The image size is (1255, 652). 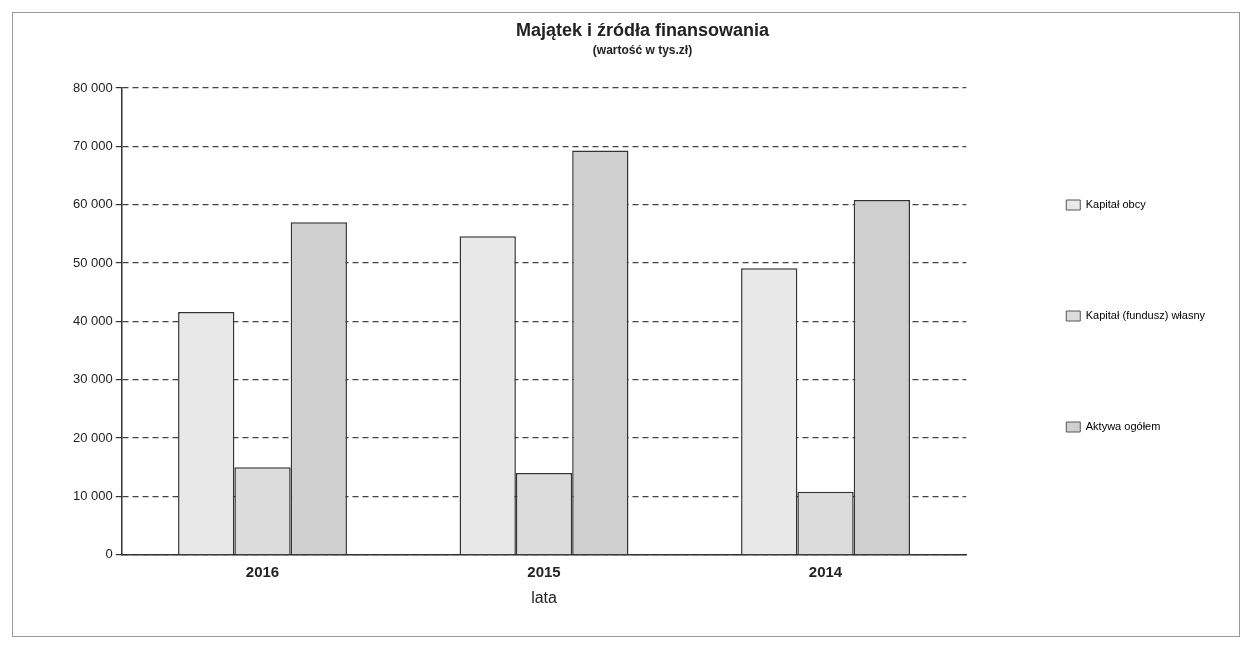 I want to click on legend-label: Aktywa ogółem, so click(x=1123, y=426).